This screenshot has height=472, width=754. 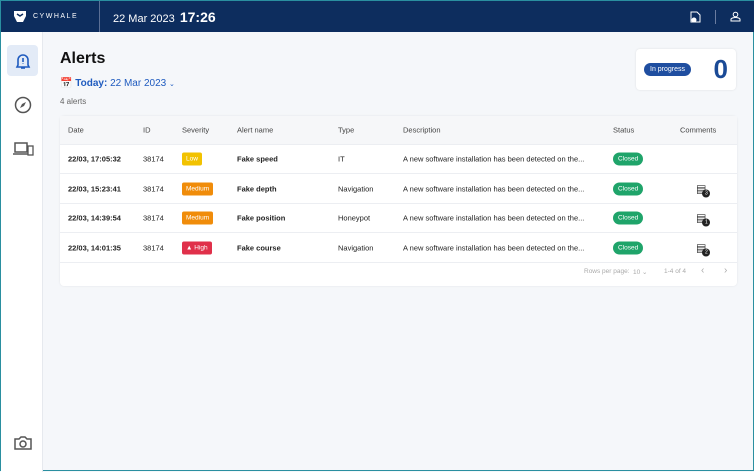 I want to click on column-description: Description, so click(x=422, y=130).